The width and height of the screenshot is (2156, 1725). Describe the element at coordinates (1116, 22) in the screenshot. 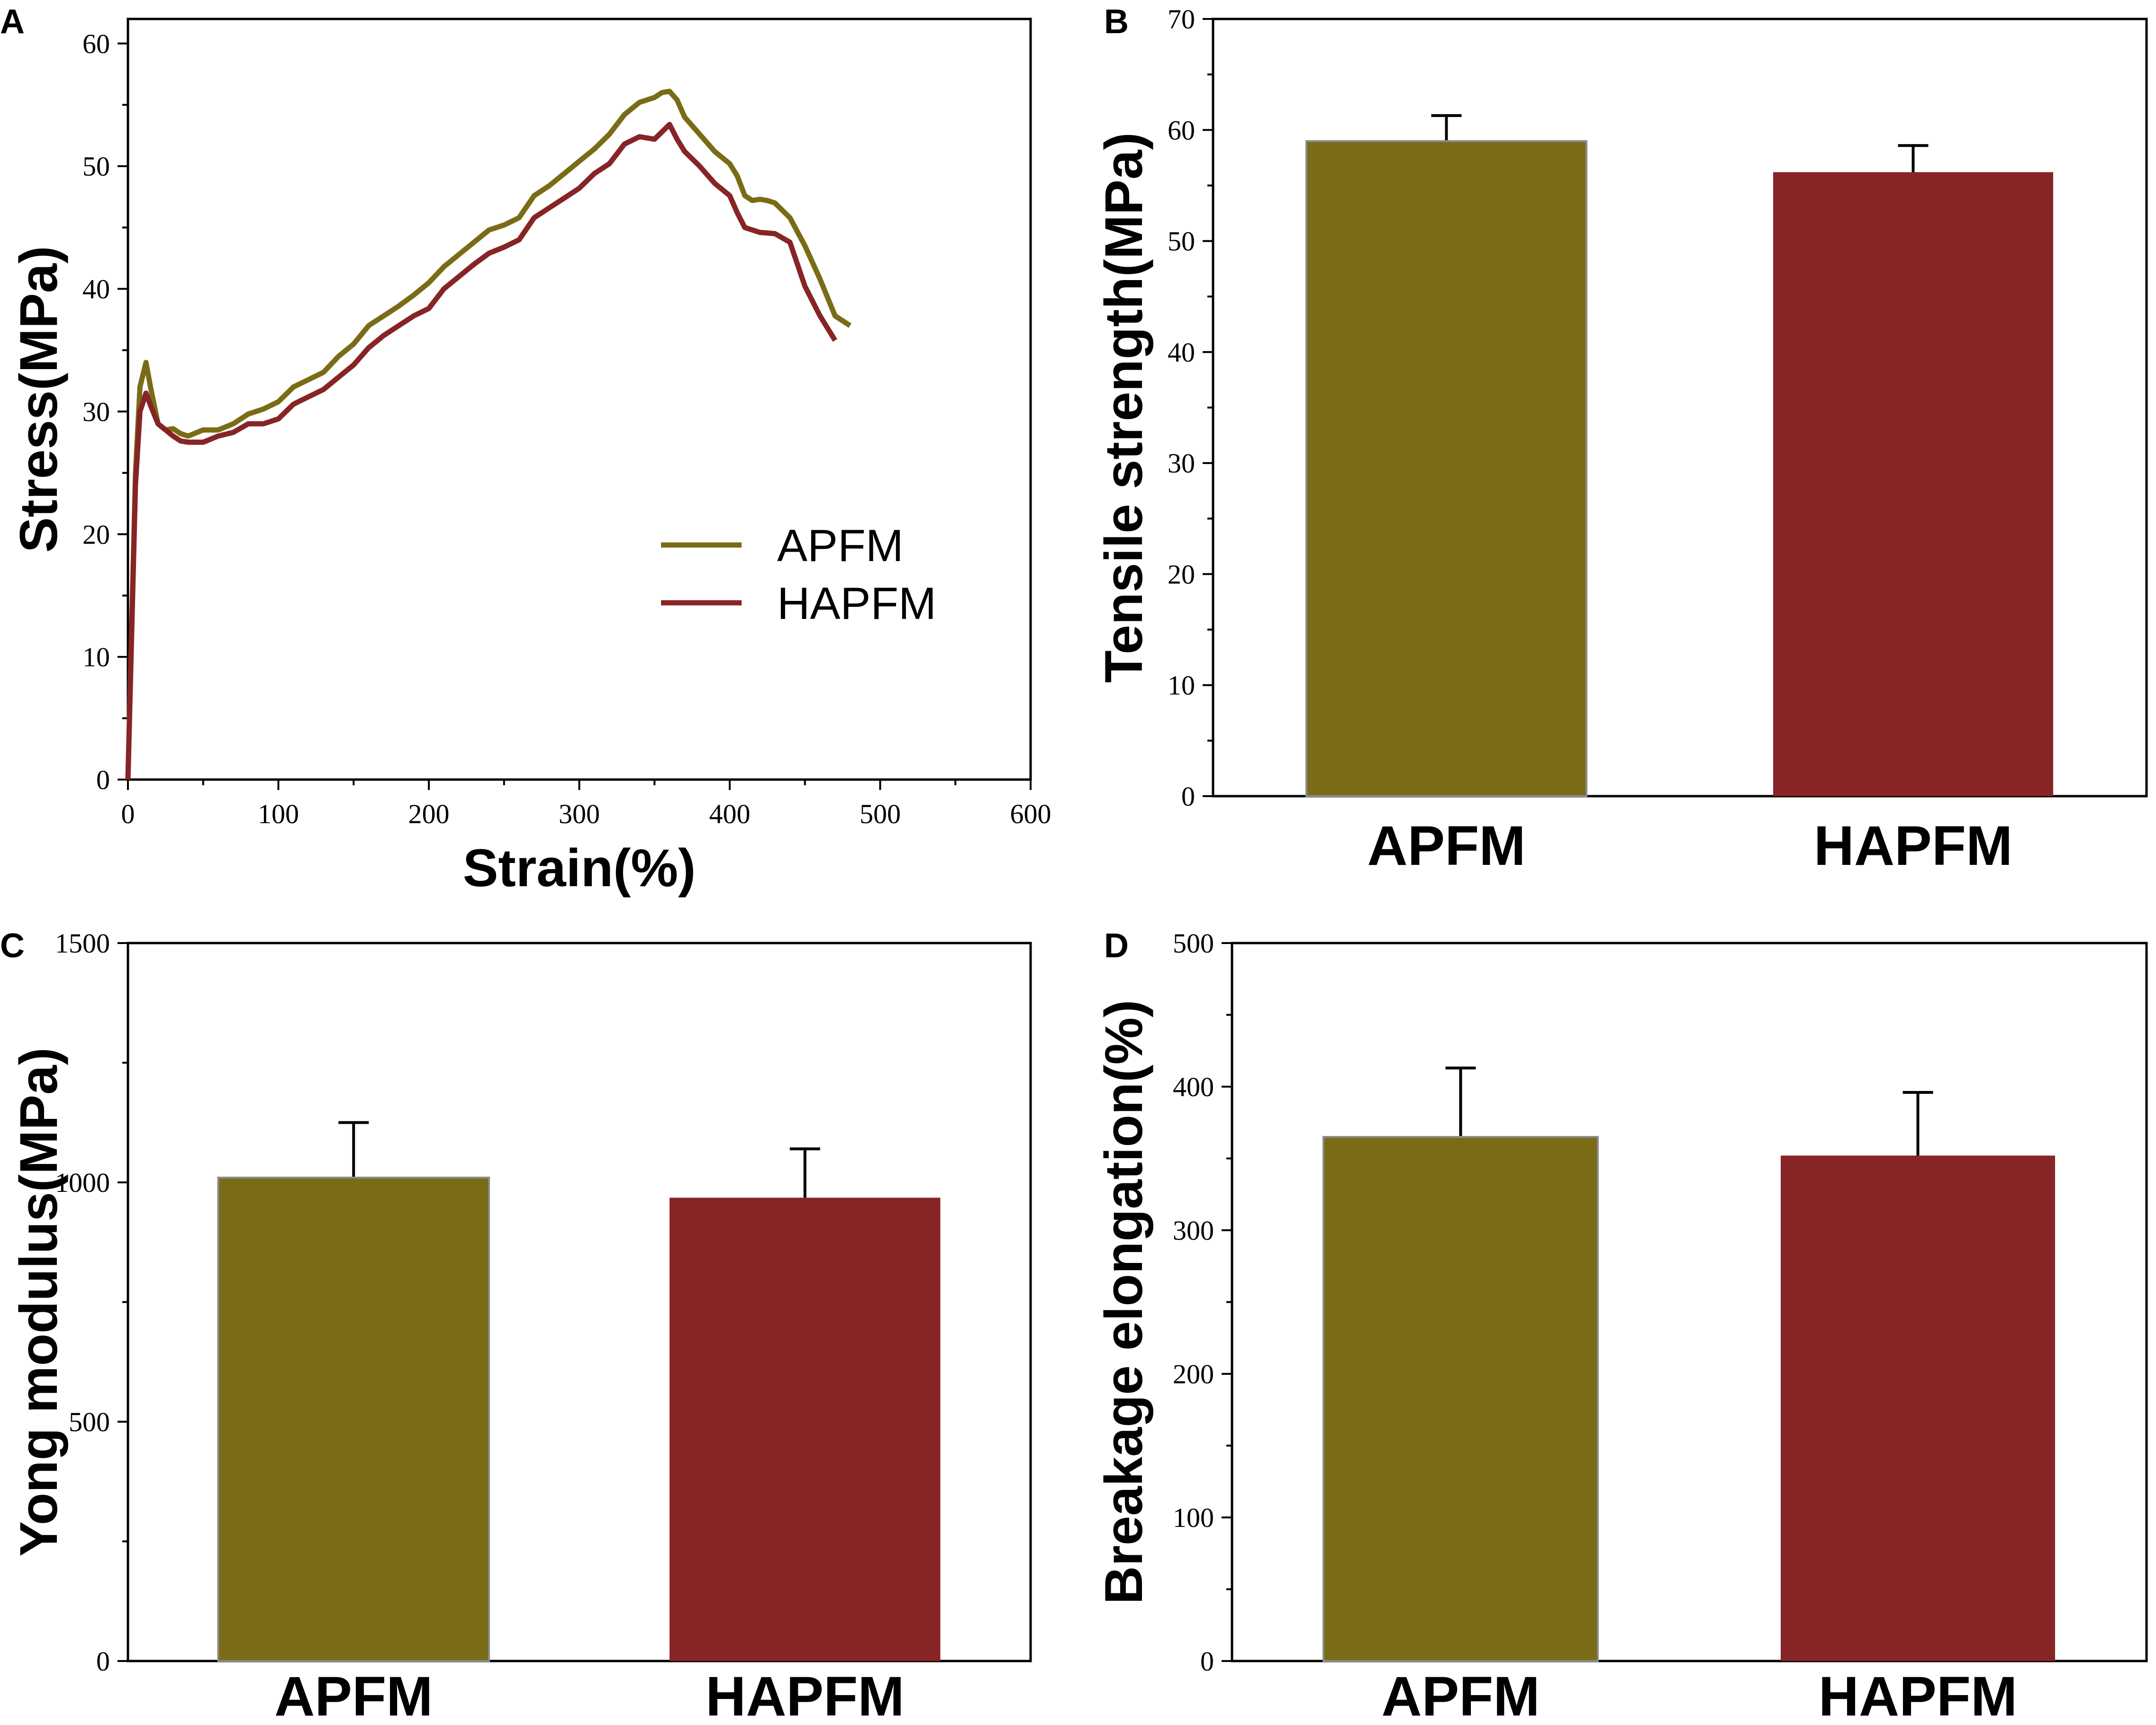

I see `panel-letter: B` at that location.